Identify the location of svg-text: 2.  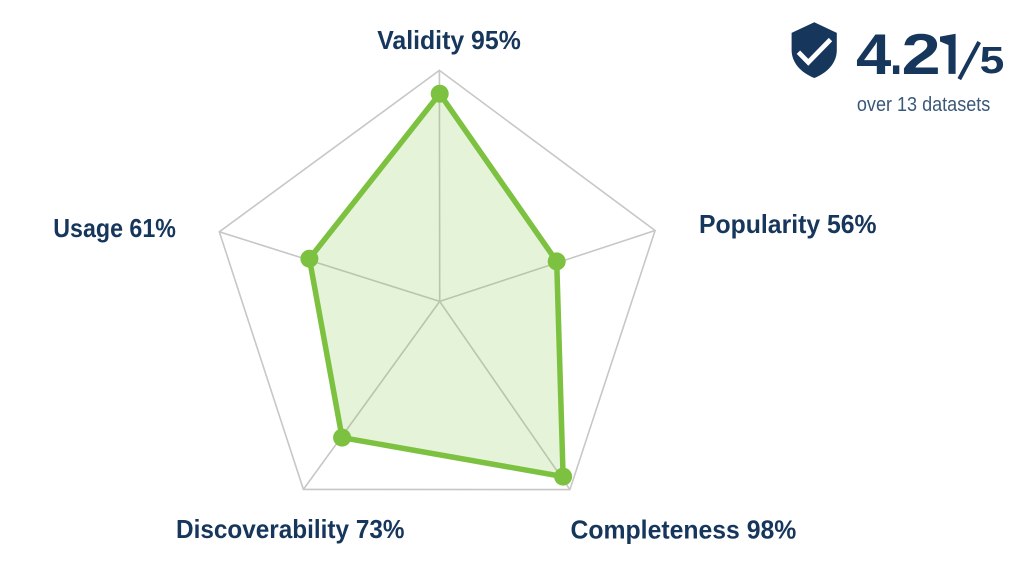
(921, 55).